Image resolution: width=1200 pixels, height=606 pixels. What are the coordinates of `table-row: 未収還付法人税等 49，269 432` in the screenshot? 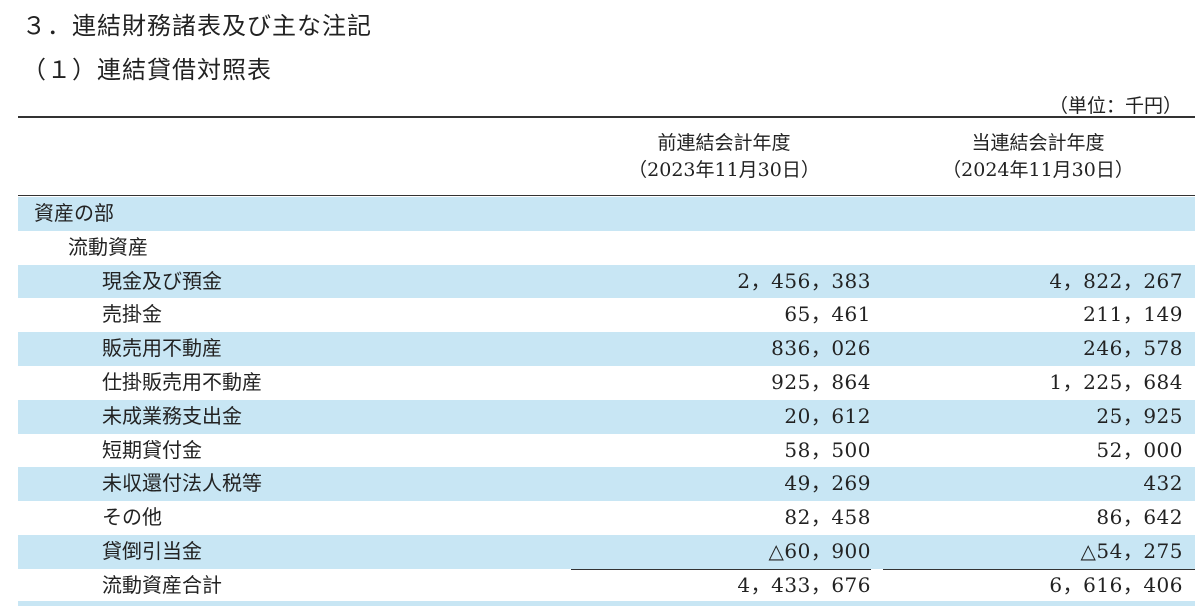 It's located at (606, 484).